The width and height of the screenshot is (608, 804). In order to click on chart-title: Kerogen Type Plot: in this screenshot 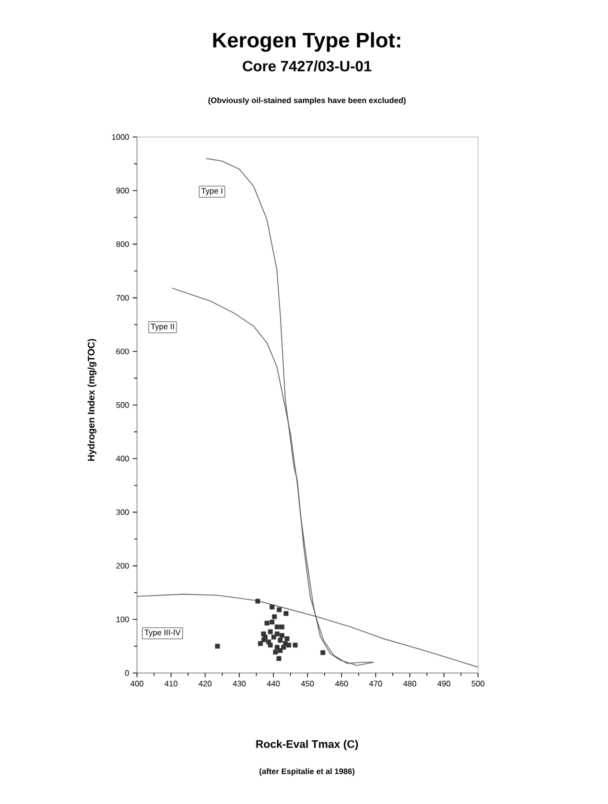, I will do `click(306, 42)`.